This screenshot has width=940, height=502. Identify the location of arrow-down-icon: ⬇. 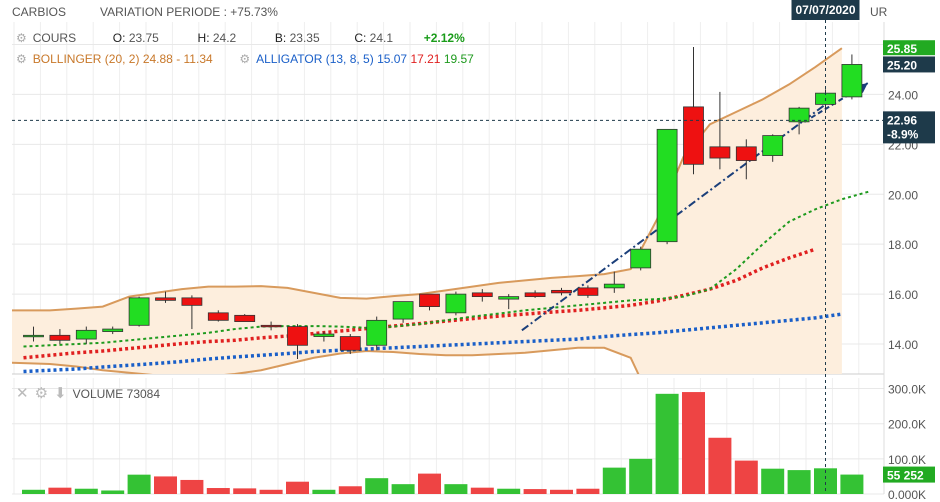
(60, 393).